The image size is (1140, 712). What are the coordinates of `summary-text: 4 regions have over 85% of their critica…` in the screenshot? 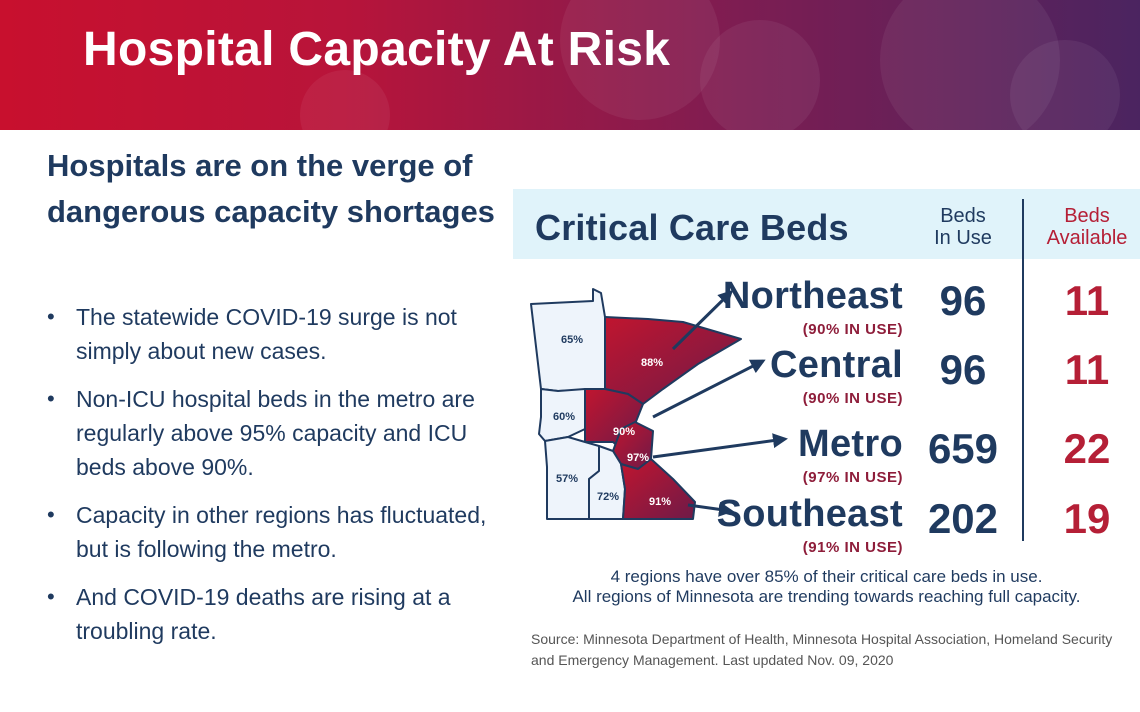 It's located at (826, 587).